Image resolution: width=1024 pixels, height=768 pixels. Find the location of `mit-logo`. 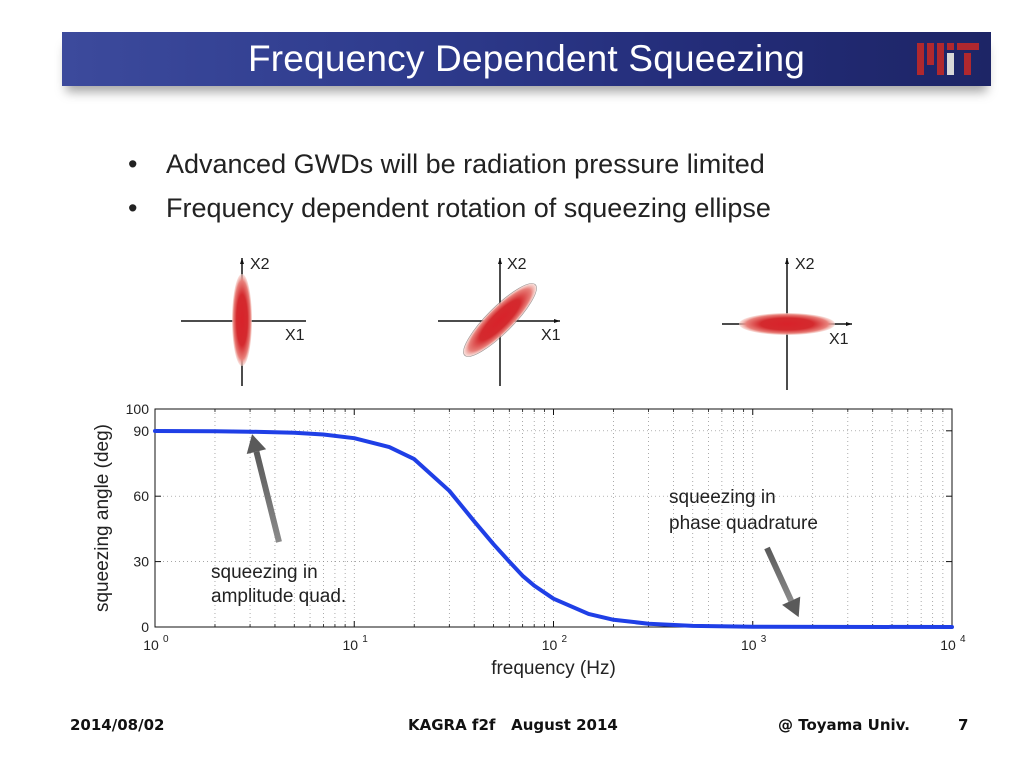

mit-logo is located at coordinates (948, 59).